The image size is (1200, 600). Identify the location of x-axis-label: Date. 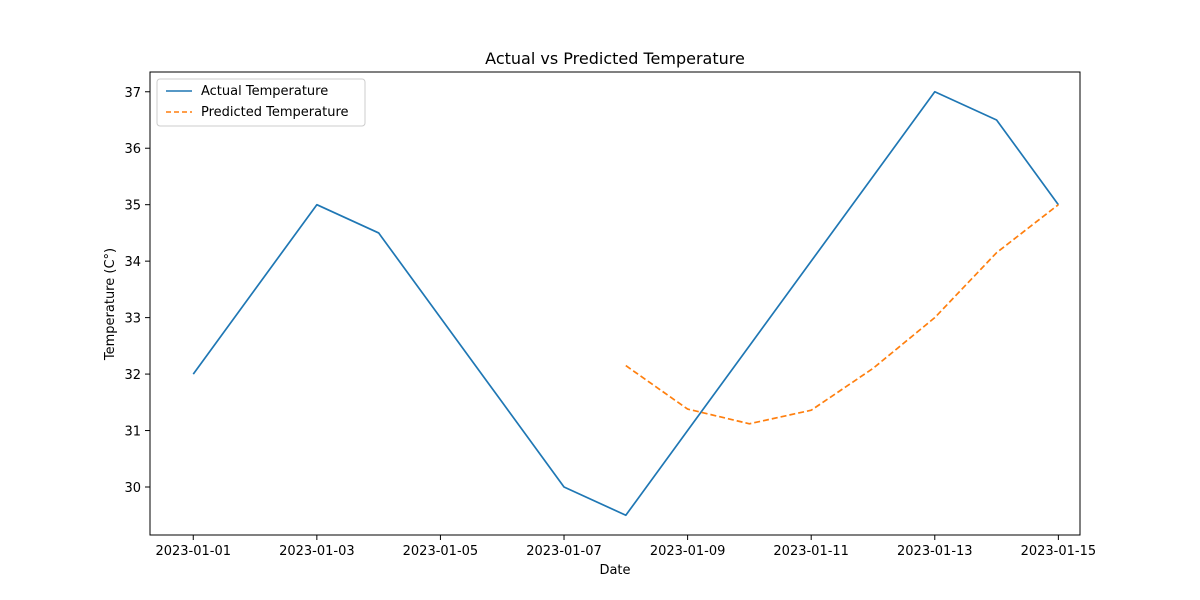
(614, 570).